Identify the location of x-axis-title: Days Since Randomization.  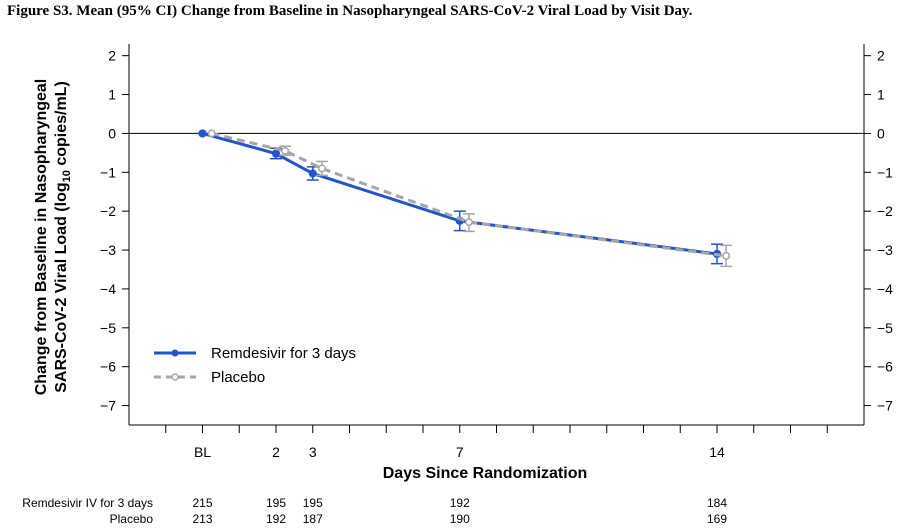
(485, 473).